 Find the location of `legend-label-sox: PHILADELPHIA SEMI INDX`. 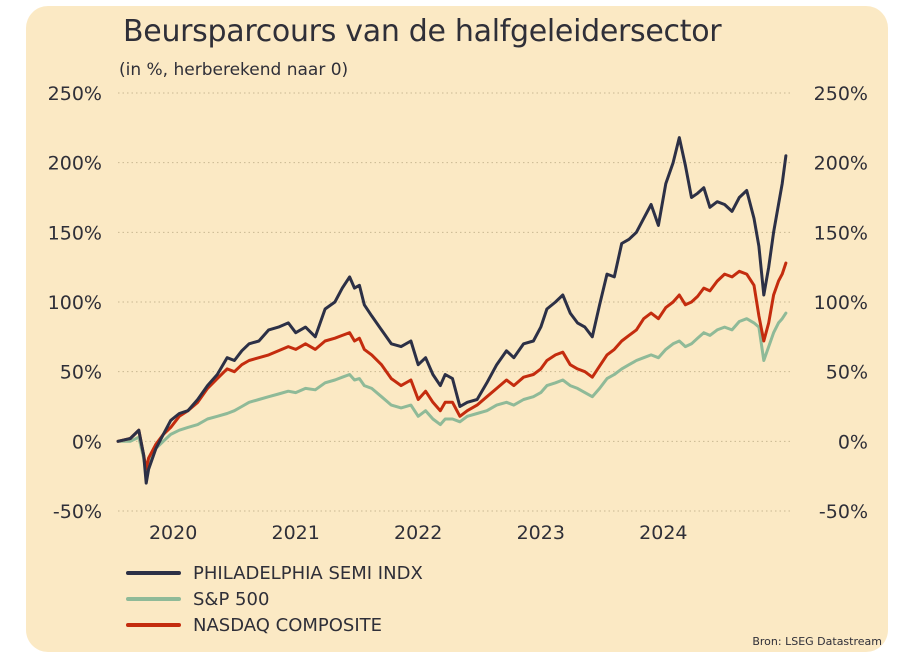

legend-label-sox: PHILADELPHIA SEMI INDX is located at coordinates (308, 573).